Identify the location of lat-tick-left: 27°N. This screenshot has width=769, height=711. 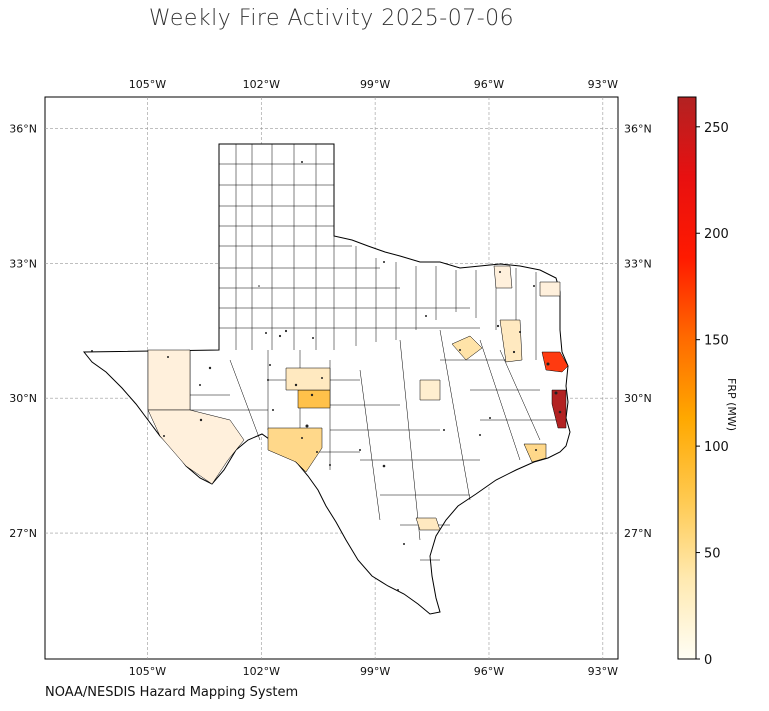
(23, 533).